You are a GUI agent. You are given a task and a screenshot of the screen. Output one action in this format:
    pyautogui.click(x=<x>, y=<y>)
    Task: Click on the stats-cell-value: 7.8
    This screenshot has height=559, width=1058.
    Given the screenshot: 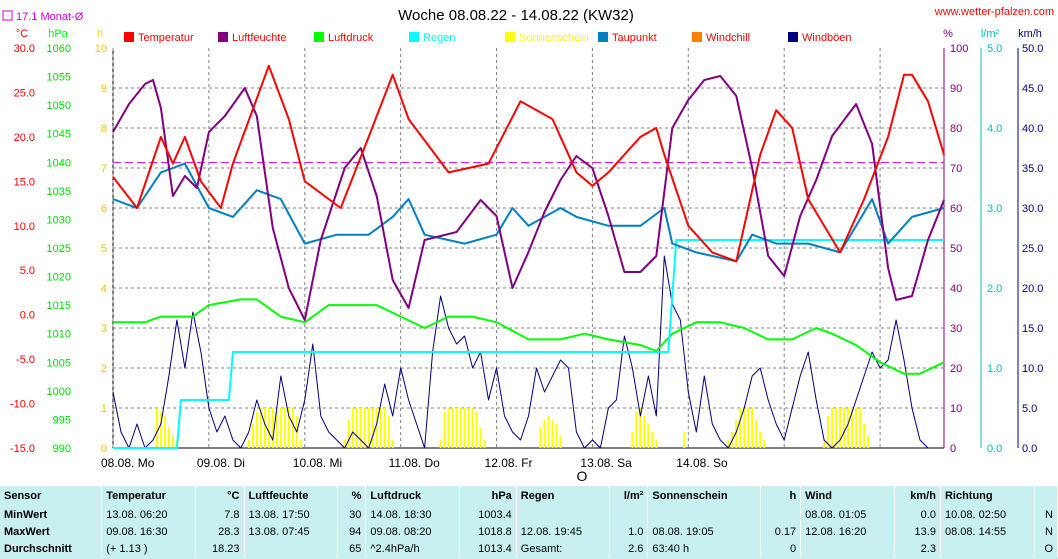 What is the action you would take?
    pyautogui.click(x=220, y=514)
    